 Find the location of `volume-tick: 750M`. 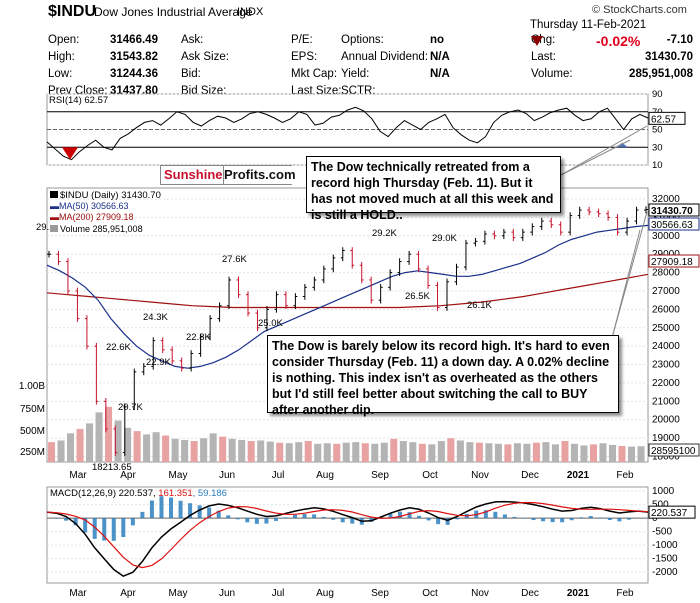

volume-tick: 750M is located at coordinates (32, 409).